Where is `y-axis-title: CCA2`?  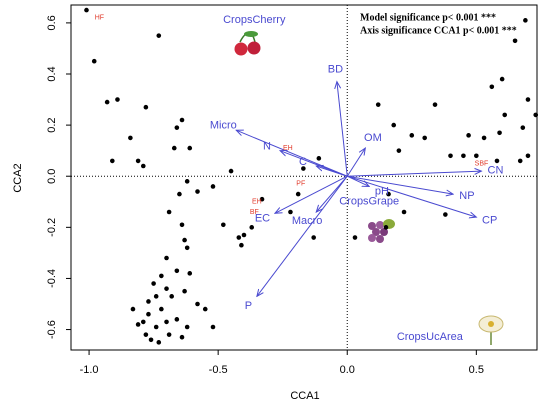 y-axis-title: CCA2 is located at coordinates (18, 177).